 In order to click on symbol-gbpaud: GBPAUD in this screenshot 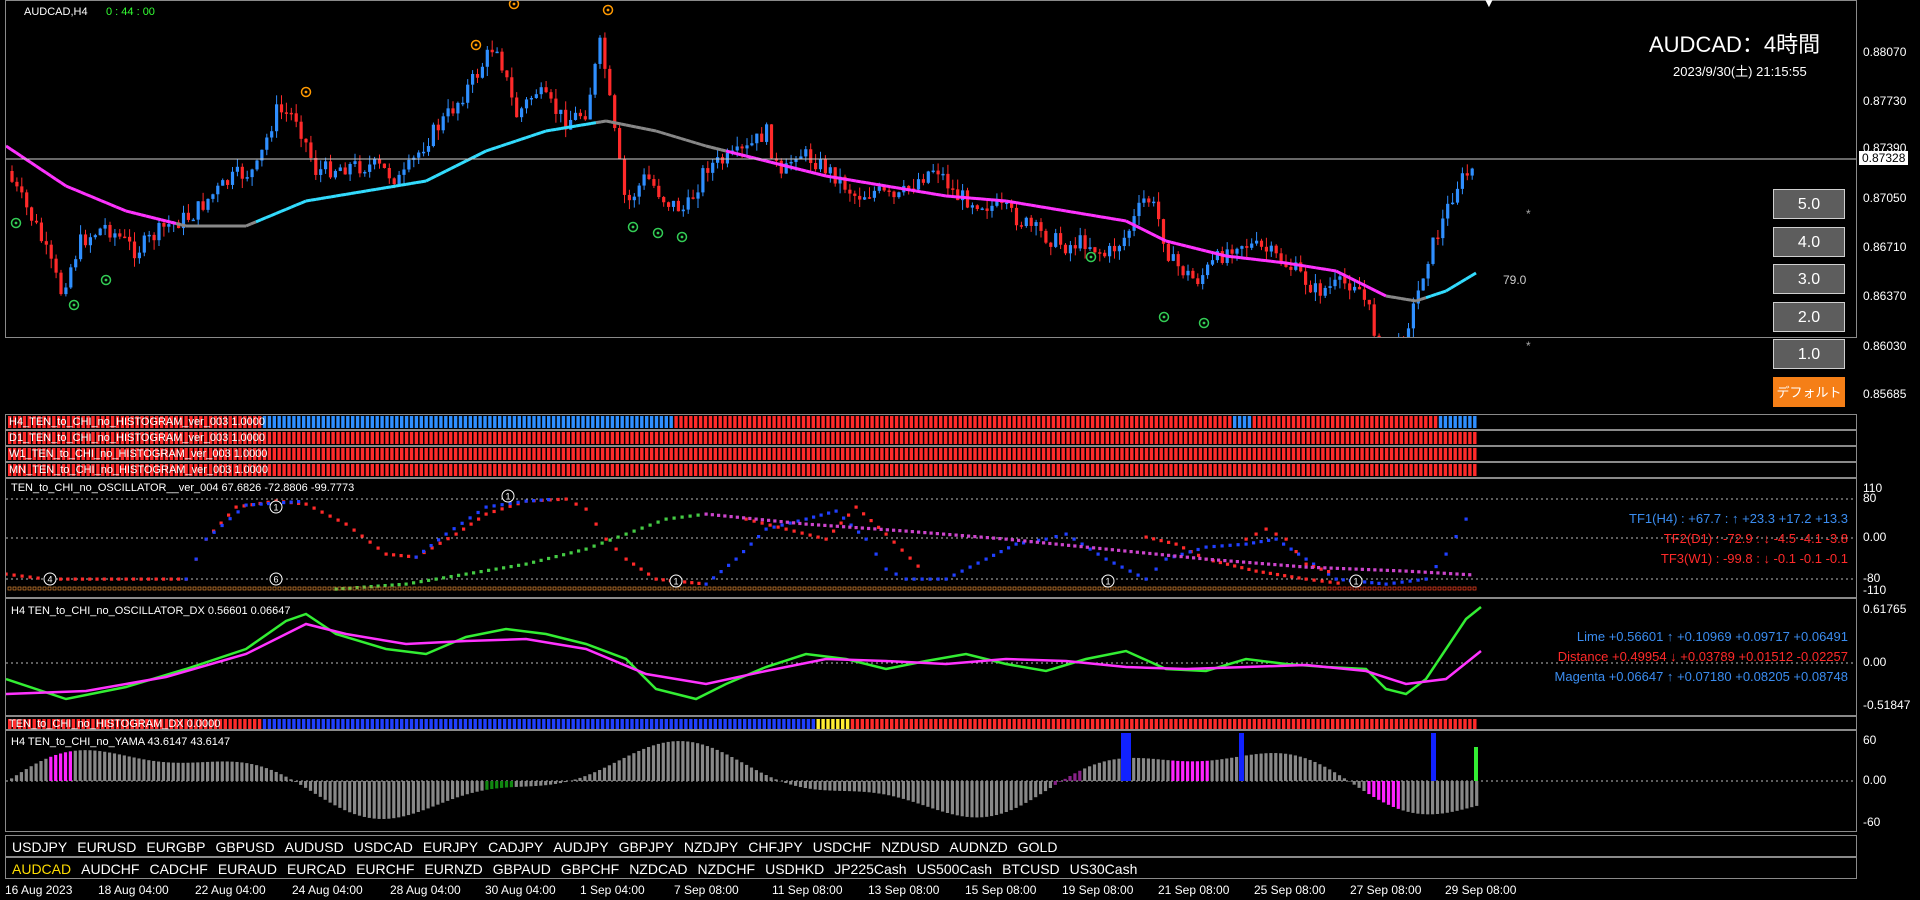, I will do `click(521, 869)`.